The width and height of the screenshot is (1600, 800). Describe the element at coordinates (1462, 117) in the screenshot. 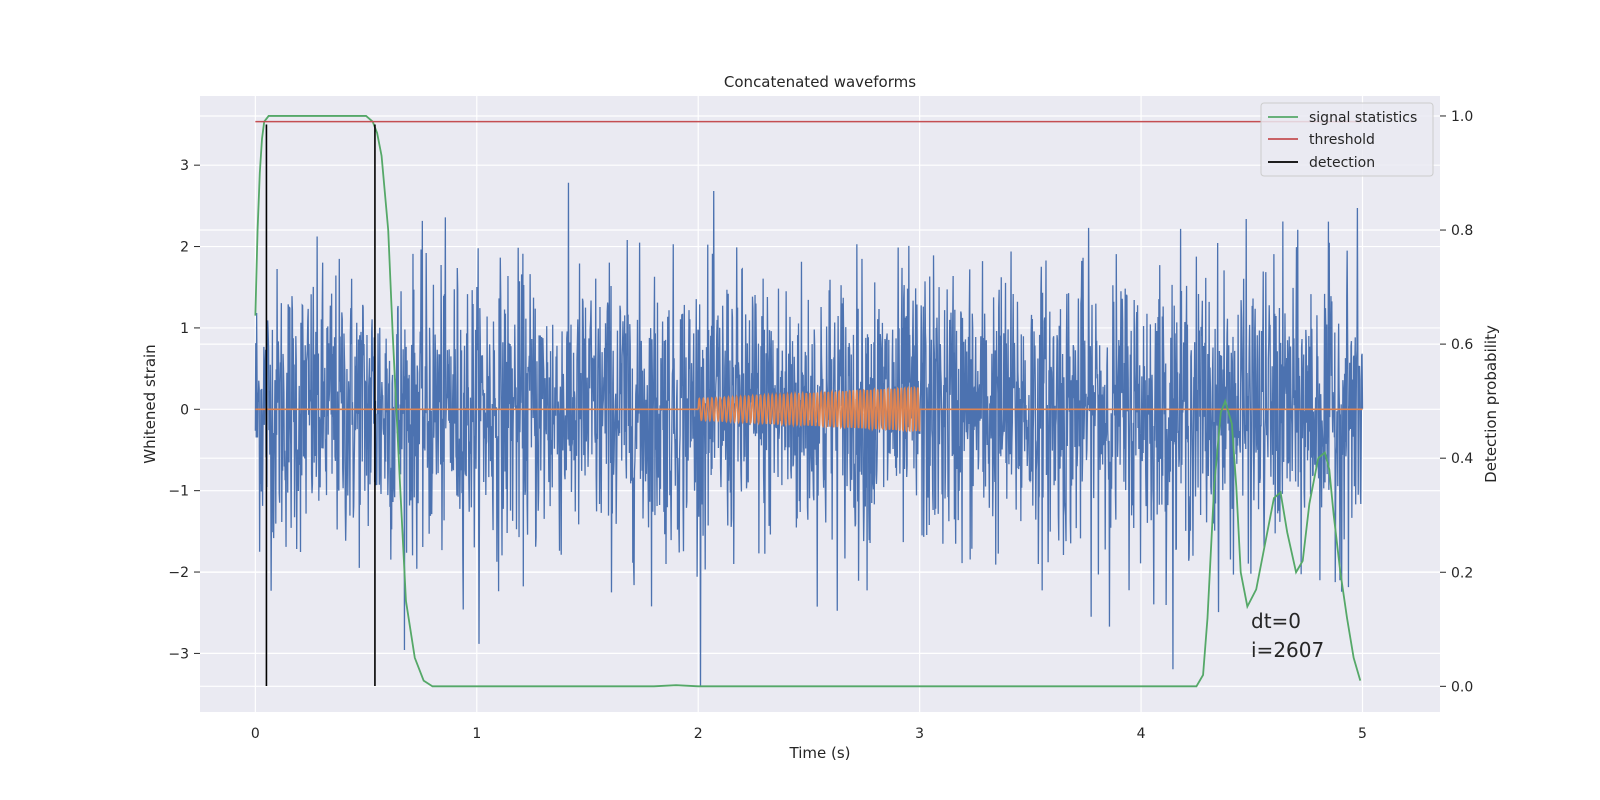

I see `y2-tick-label: 1.0` at that location.